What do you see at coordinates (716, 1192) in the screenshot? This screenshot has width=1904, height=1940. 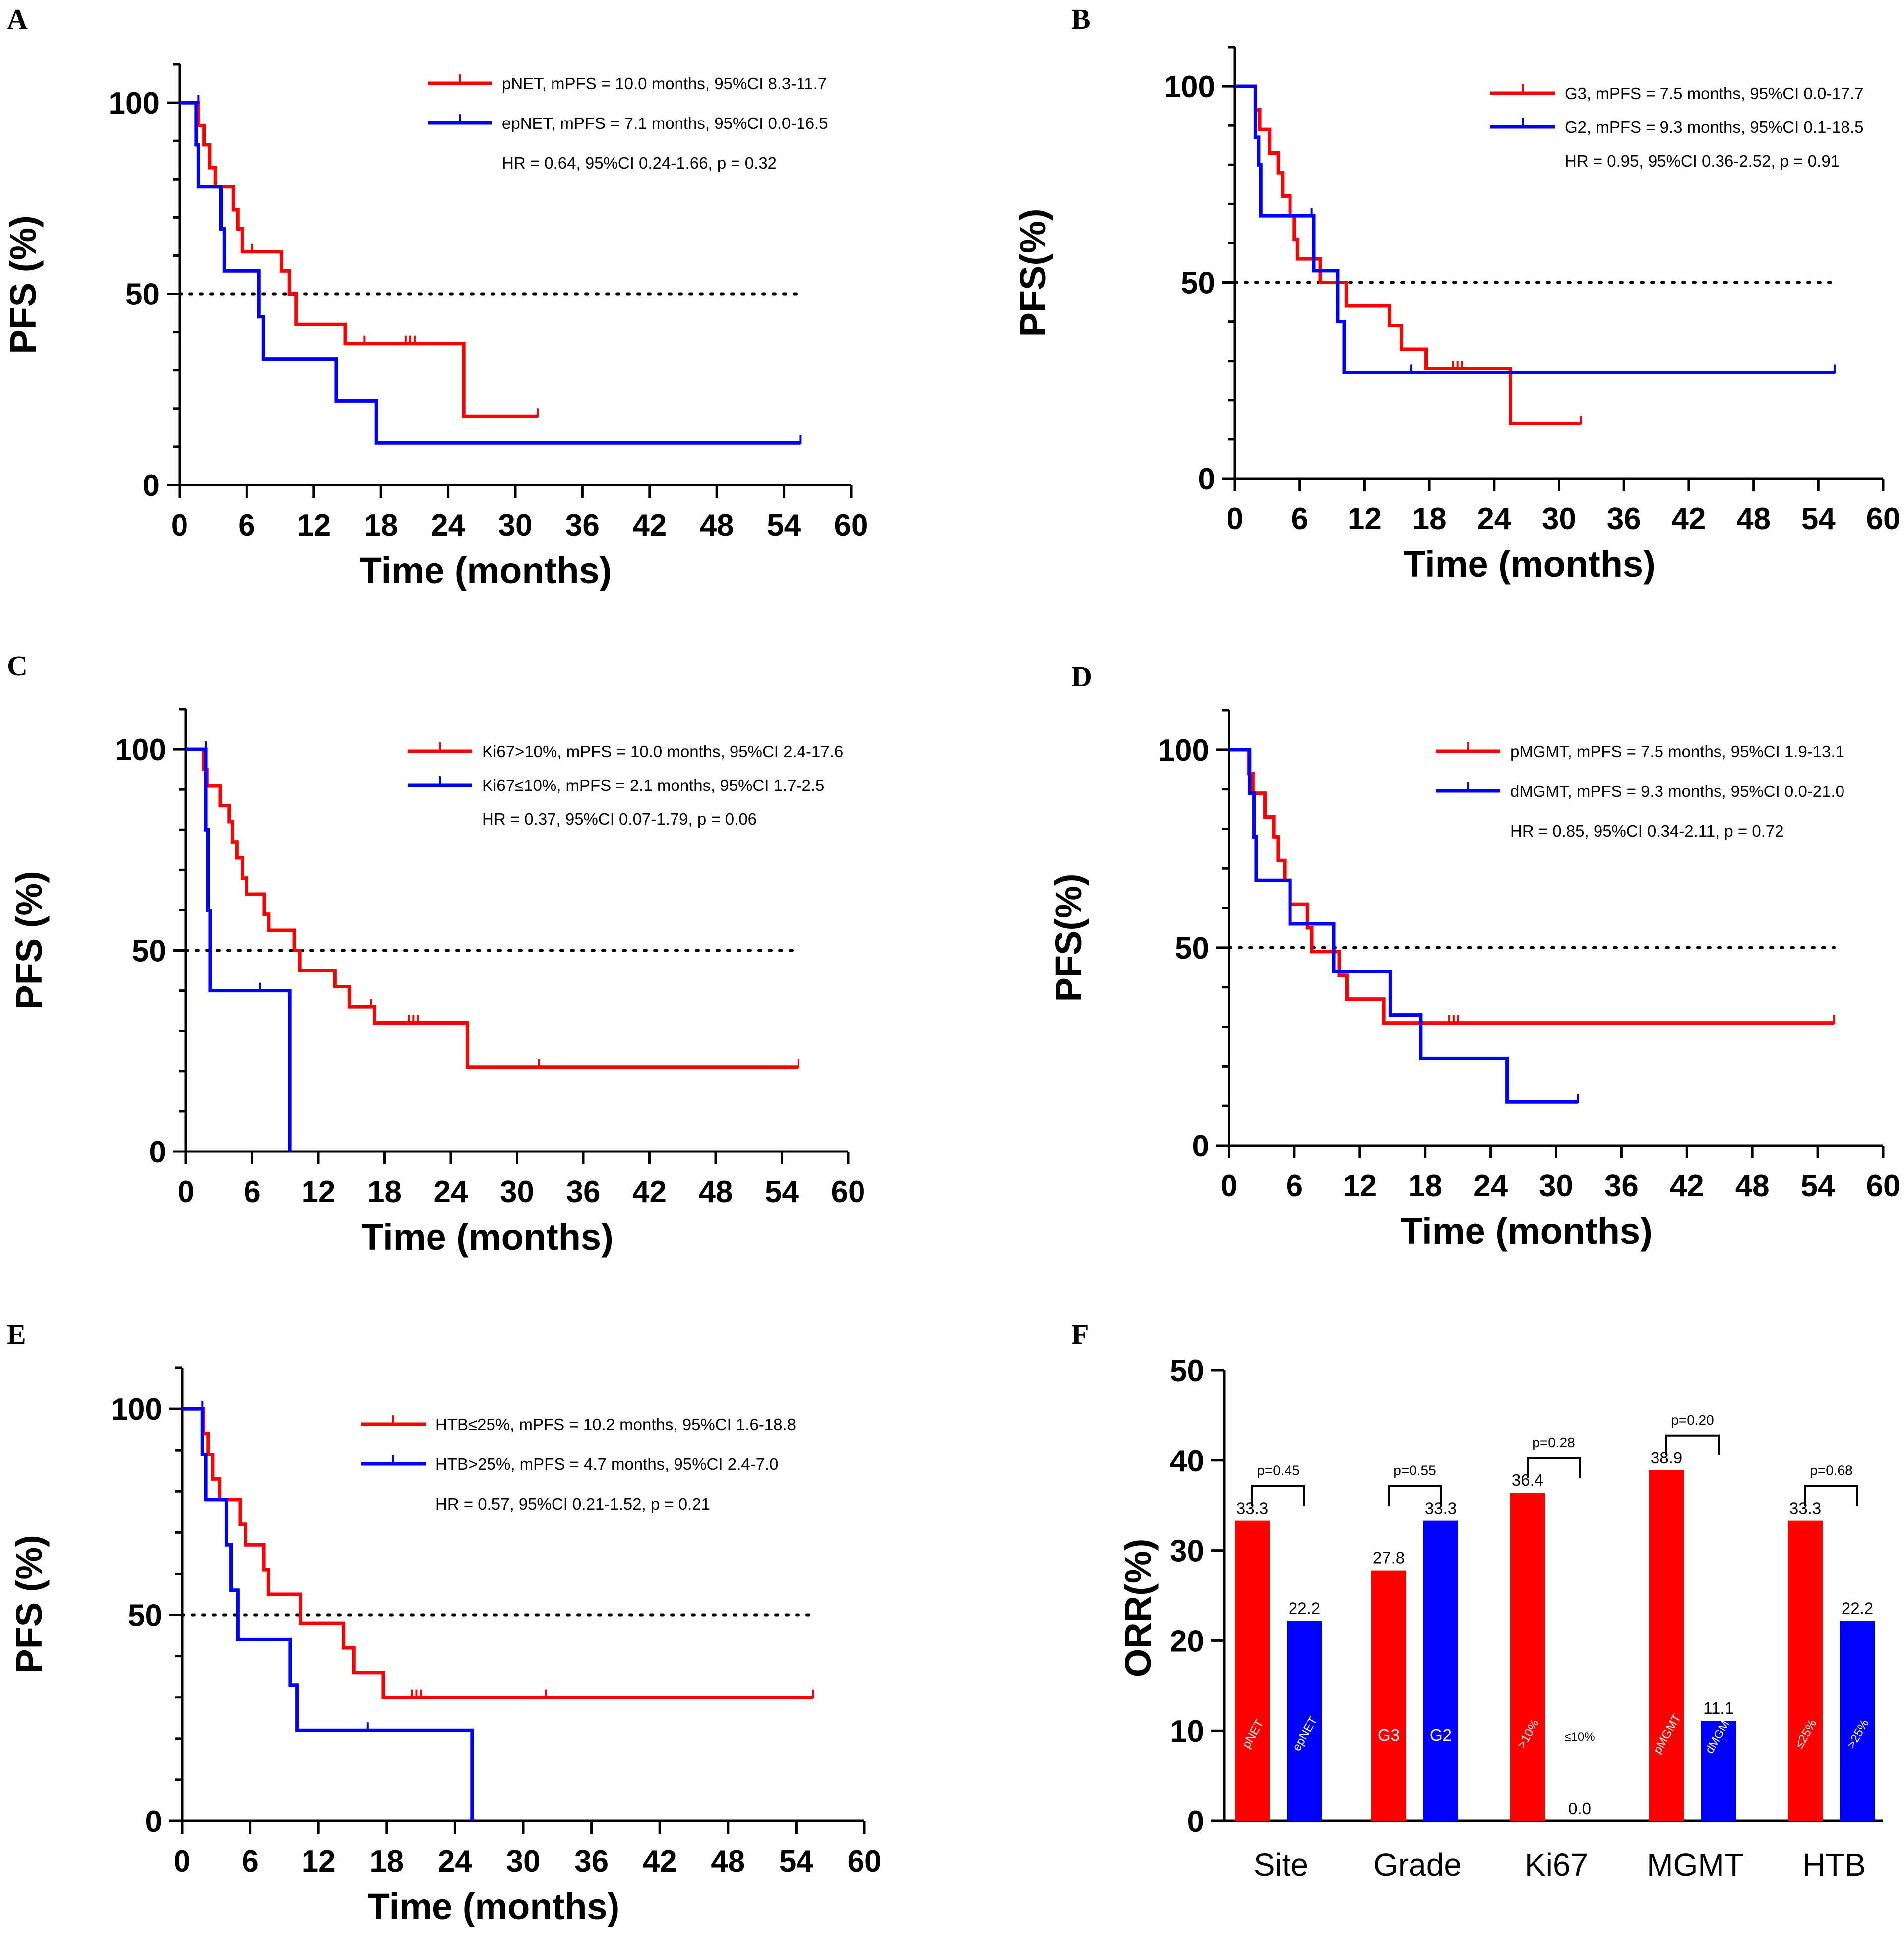 I see `x-tick-label: 48` at bounding box center [716, 1192].